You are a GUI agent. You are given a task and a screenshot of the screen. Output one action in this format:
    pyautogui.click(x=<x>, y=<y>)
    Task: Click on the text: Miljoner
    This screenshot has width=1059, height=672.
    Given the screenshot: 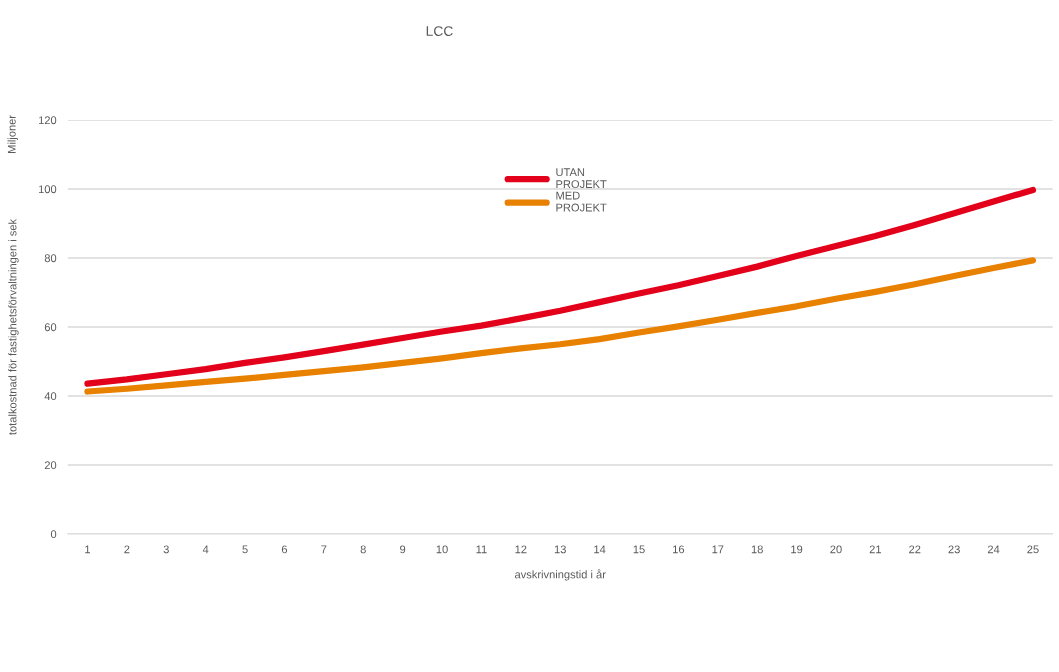 What is the action you would take?
    pyautogui.click(x=12, y=134)
    